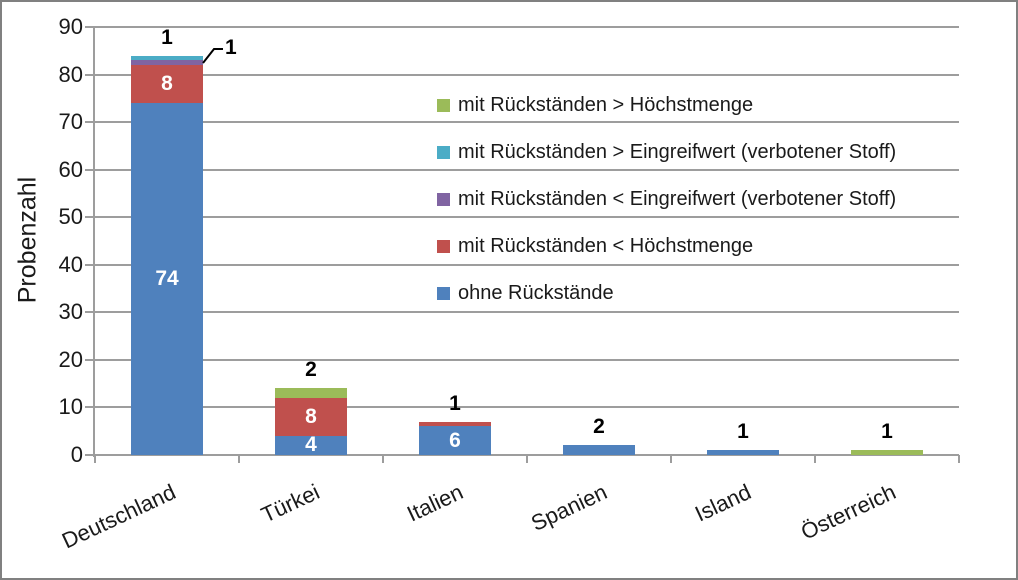  Describe the element at coordinates (70, 217) in the screenshot. I see `y-tick-label: 50` at that location.